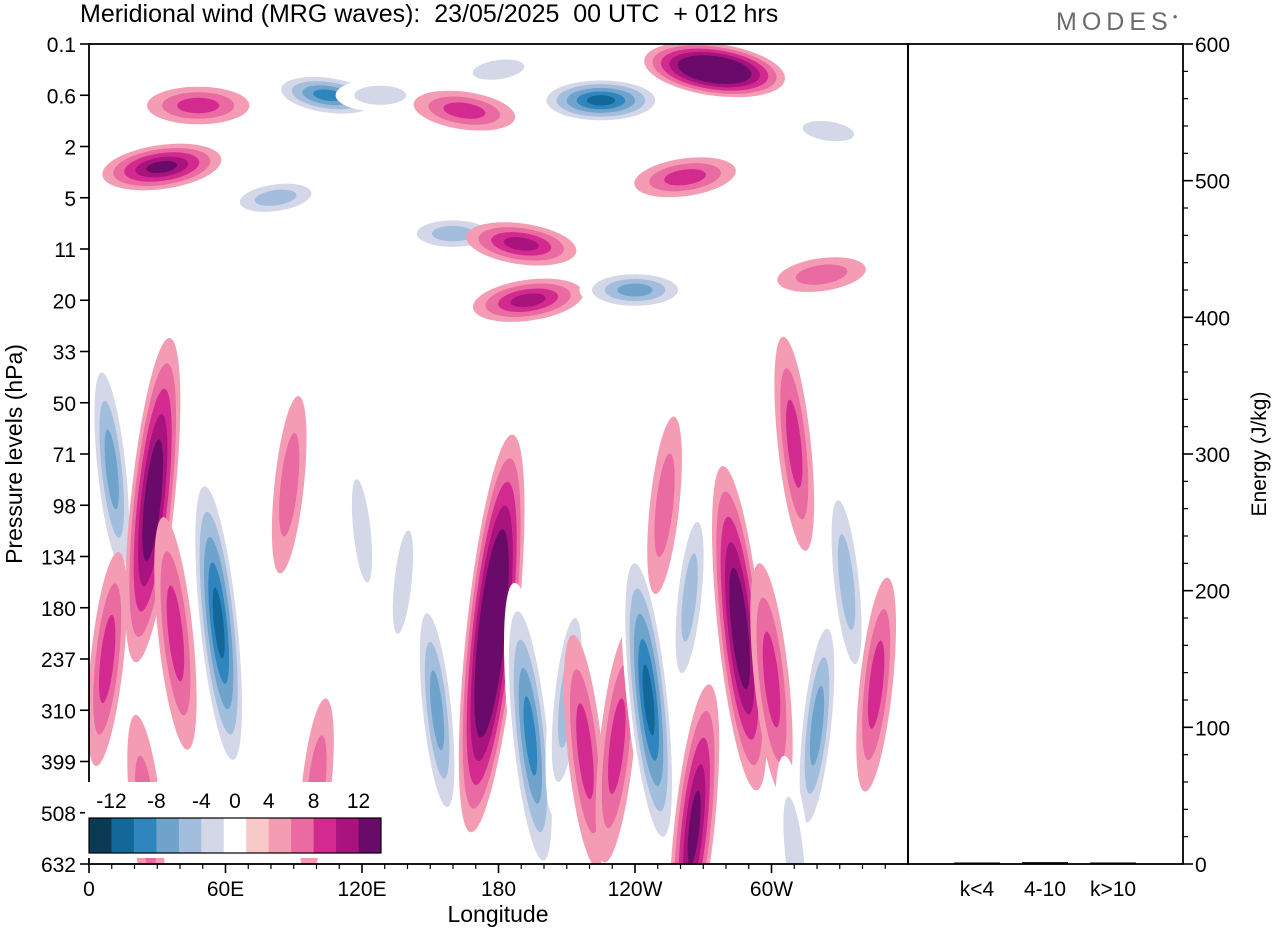  I want to click on colorbar-label: -8, so click(156, 801).